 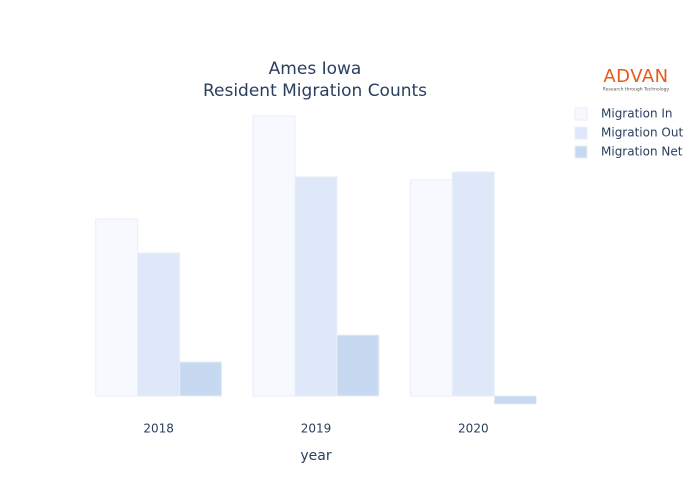 I want to click on logo-tagline: Research through Technology, so click(x=636, y=90).